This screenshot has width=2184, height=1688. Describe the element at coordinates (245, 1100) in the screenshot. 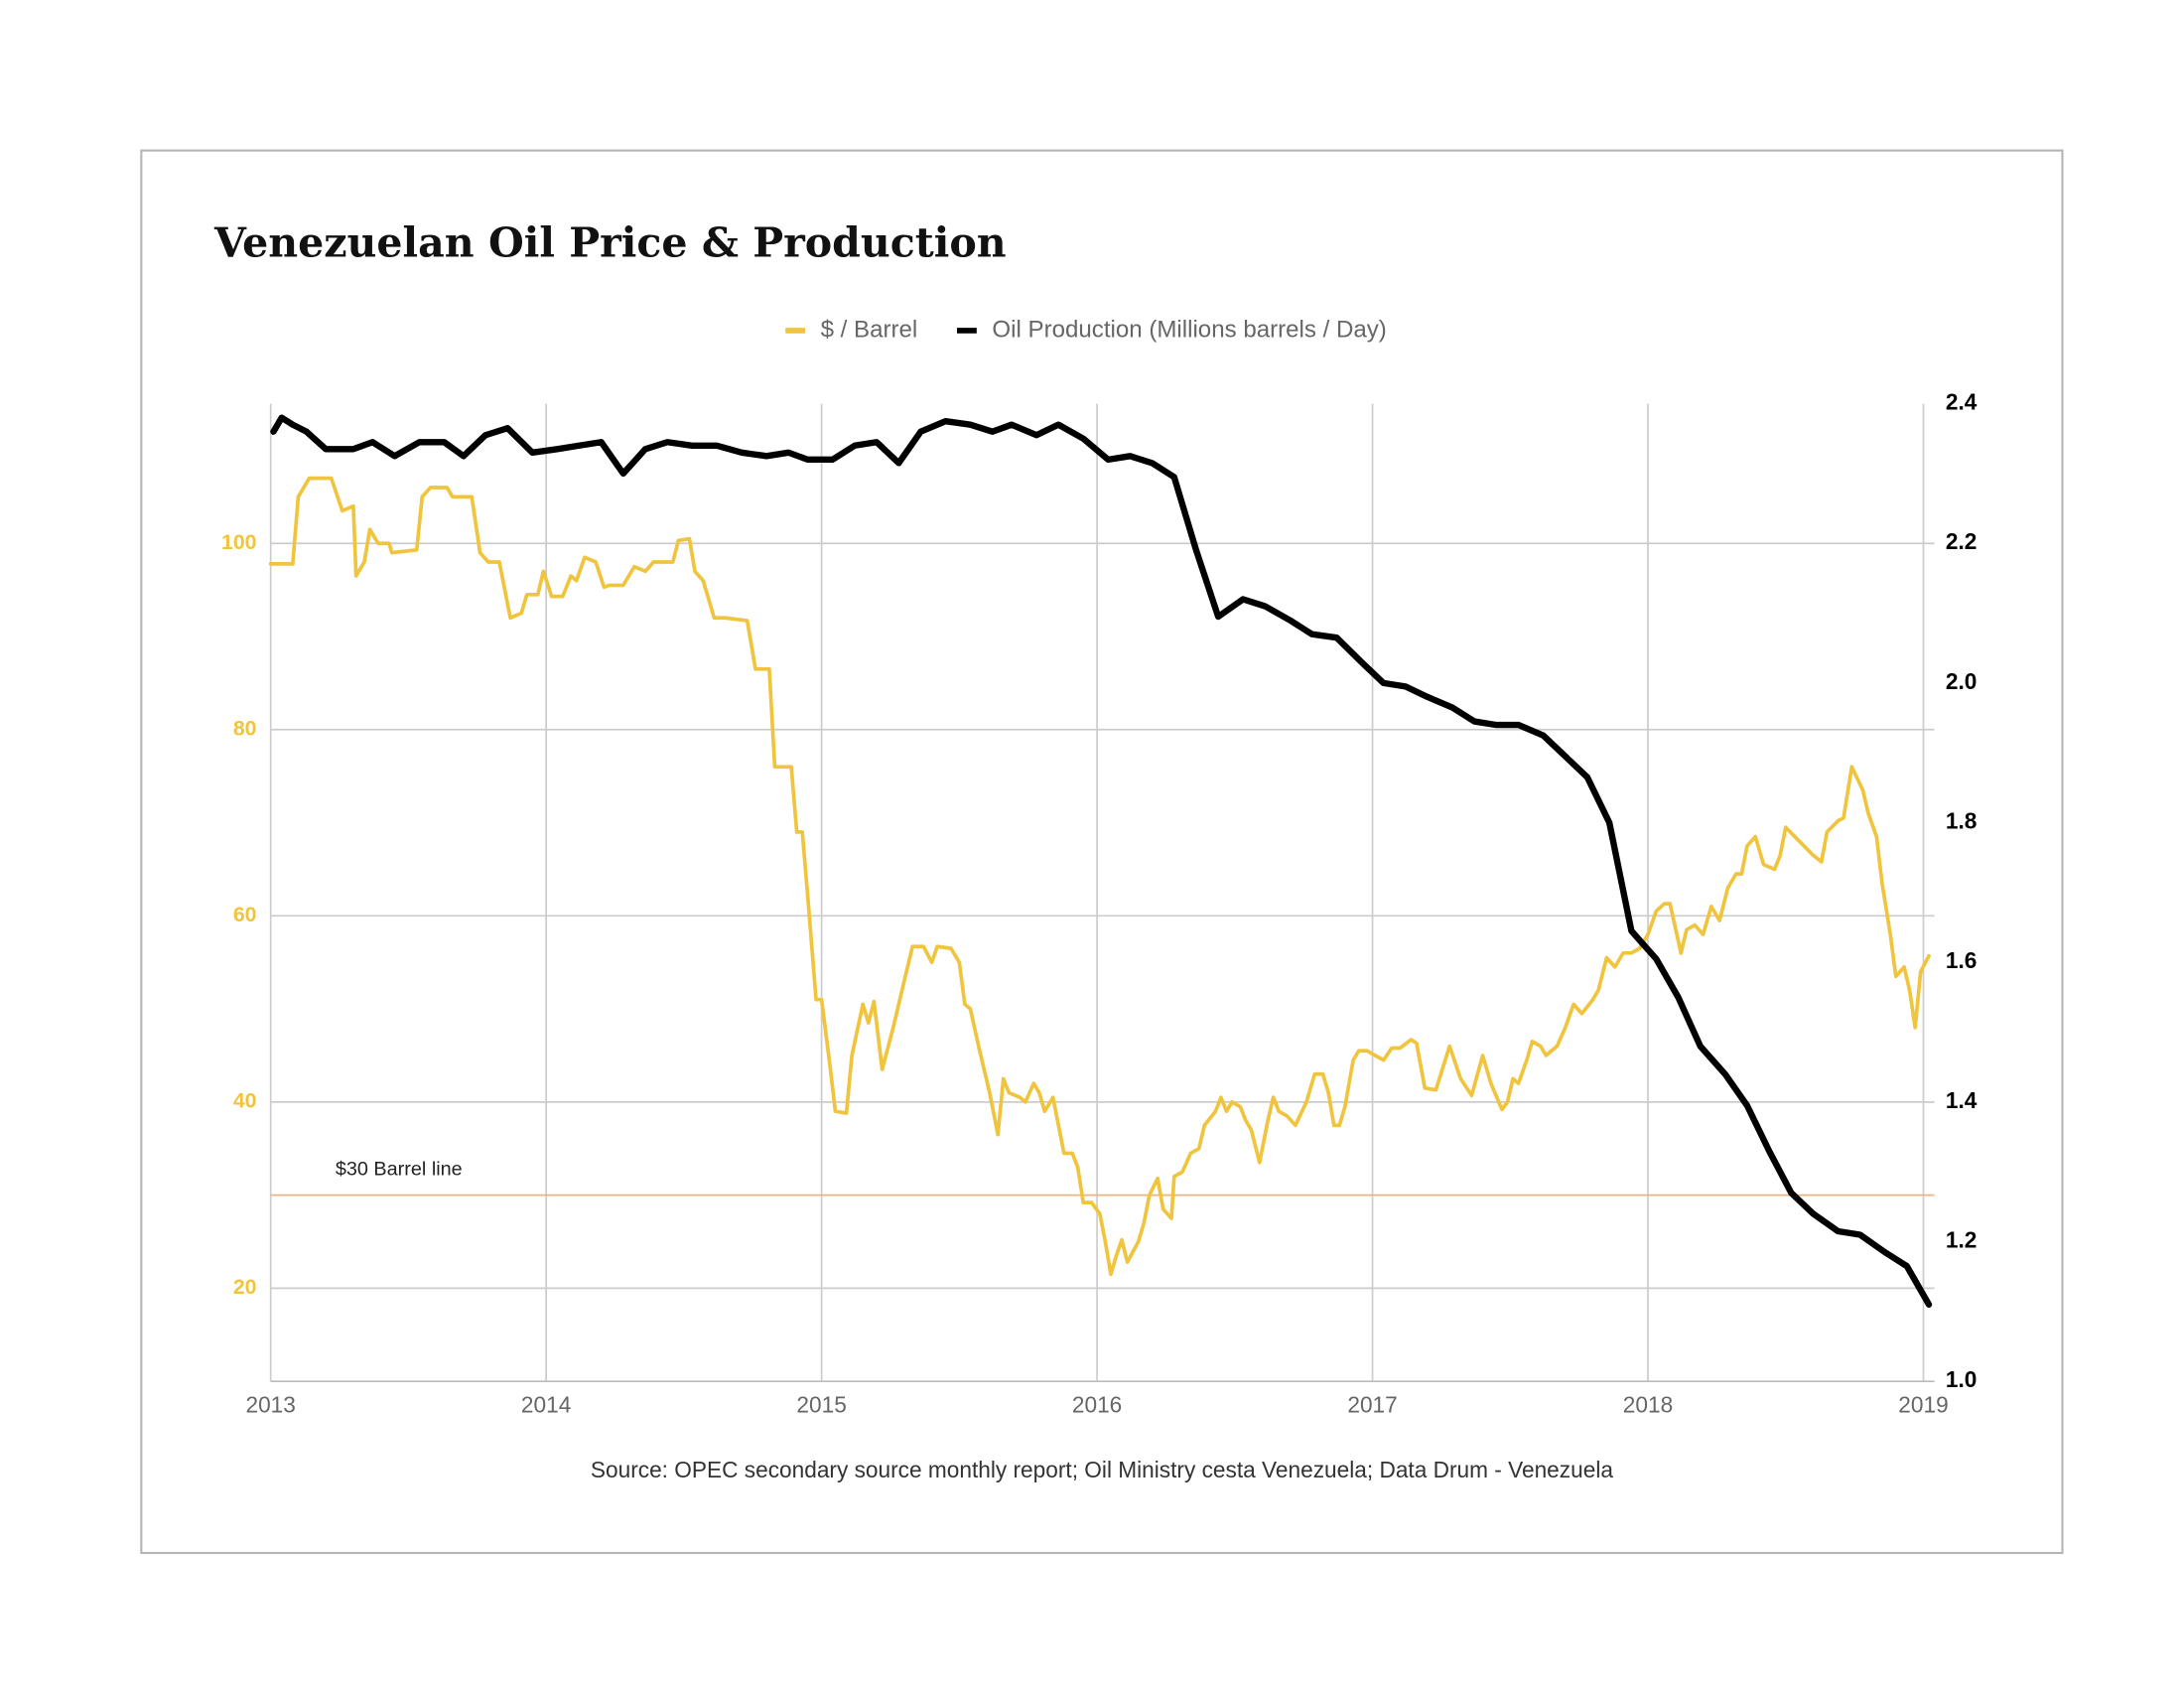

I see `y-tick-label: 40` at that location.